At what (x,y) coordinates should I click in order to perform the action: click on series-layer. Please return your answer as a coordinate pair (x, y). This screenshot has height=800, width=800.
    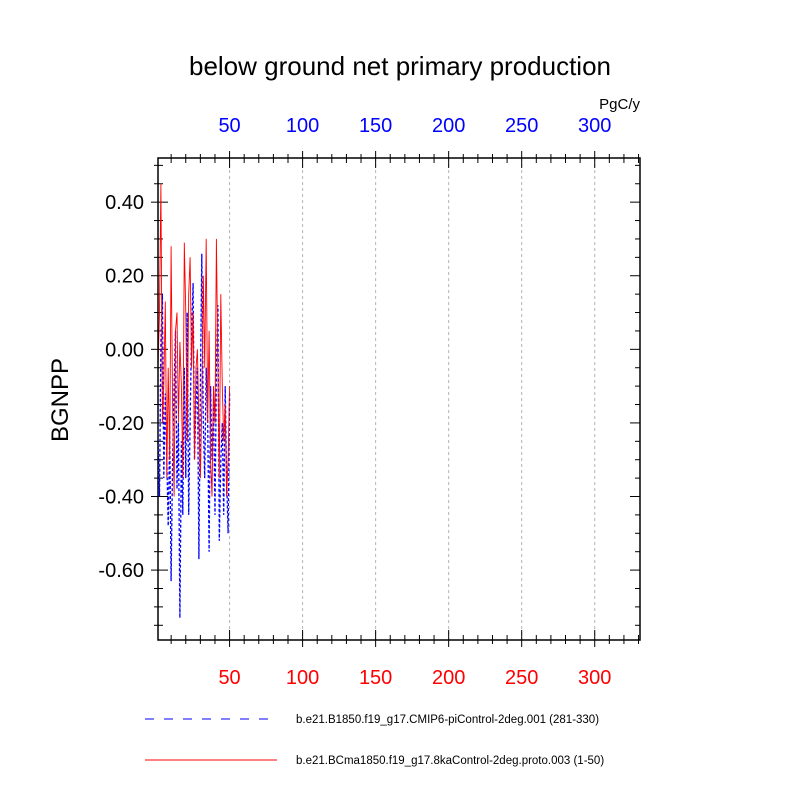
    Looking at the image, I should click on (194, 400).